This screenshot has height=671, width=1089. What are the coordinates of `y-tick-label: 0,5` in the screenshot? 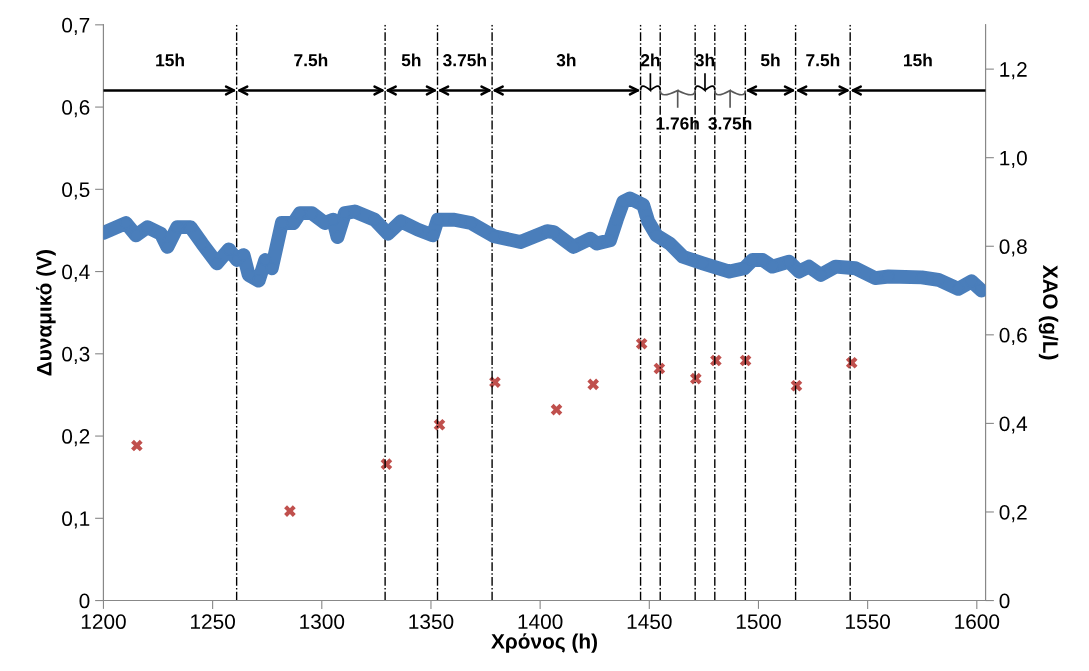 It's located at (76, 191).